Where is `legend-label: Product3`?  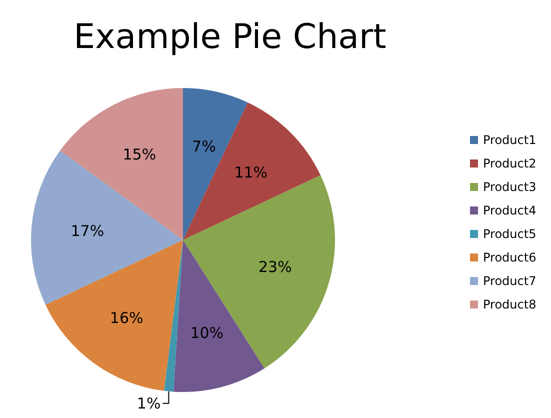 legend-label: Product3 is located at coordinates (509, 187).